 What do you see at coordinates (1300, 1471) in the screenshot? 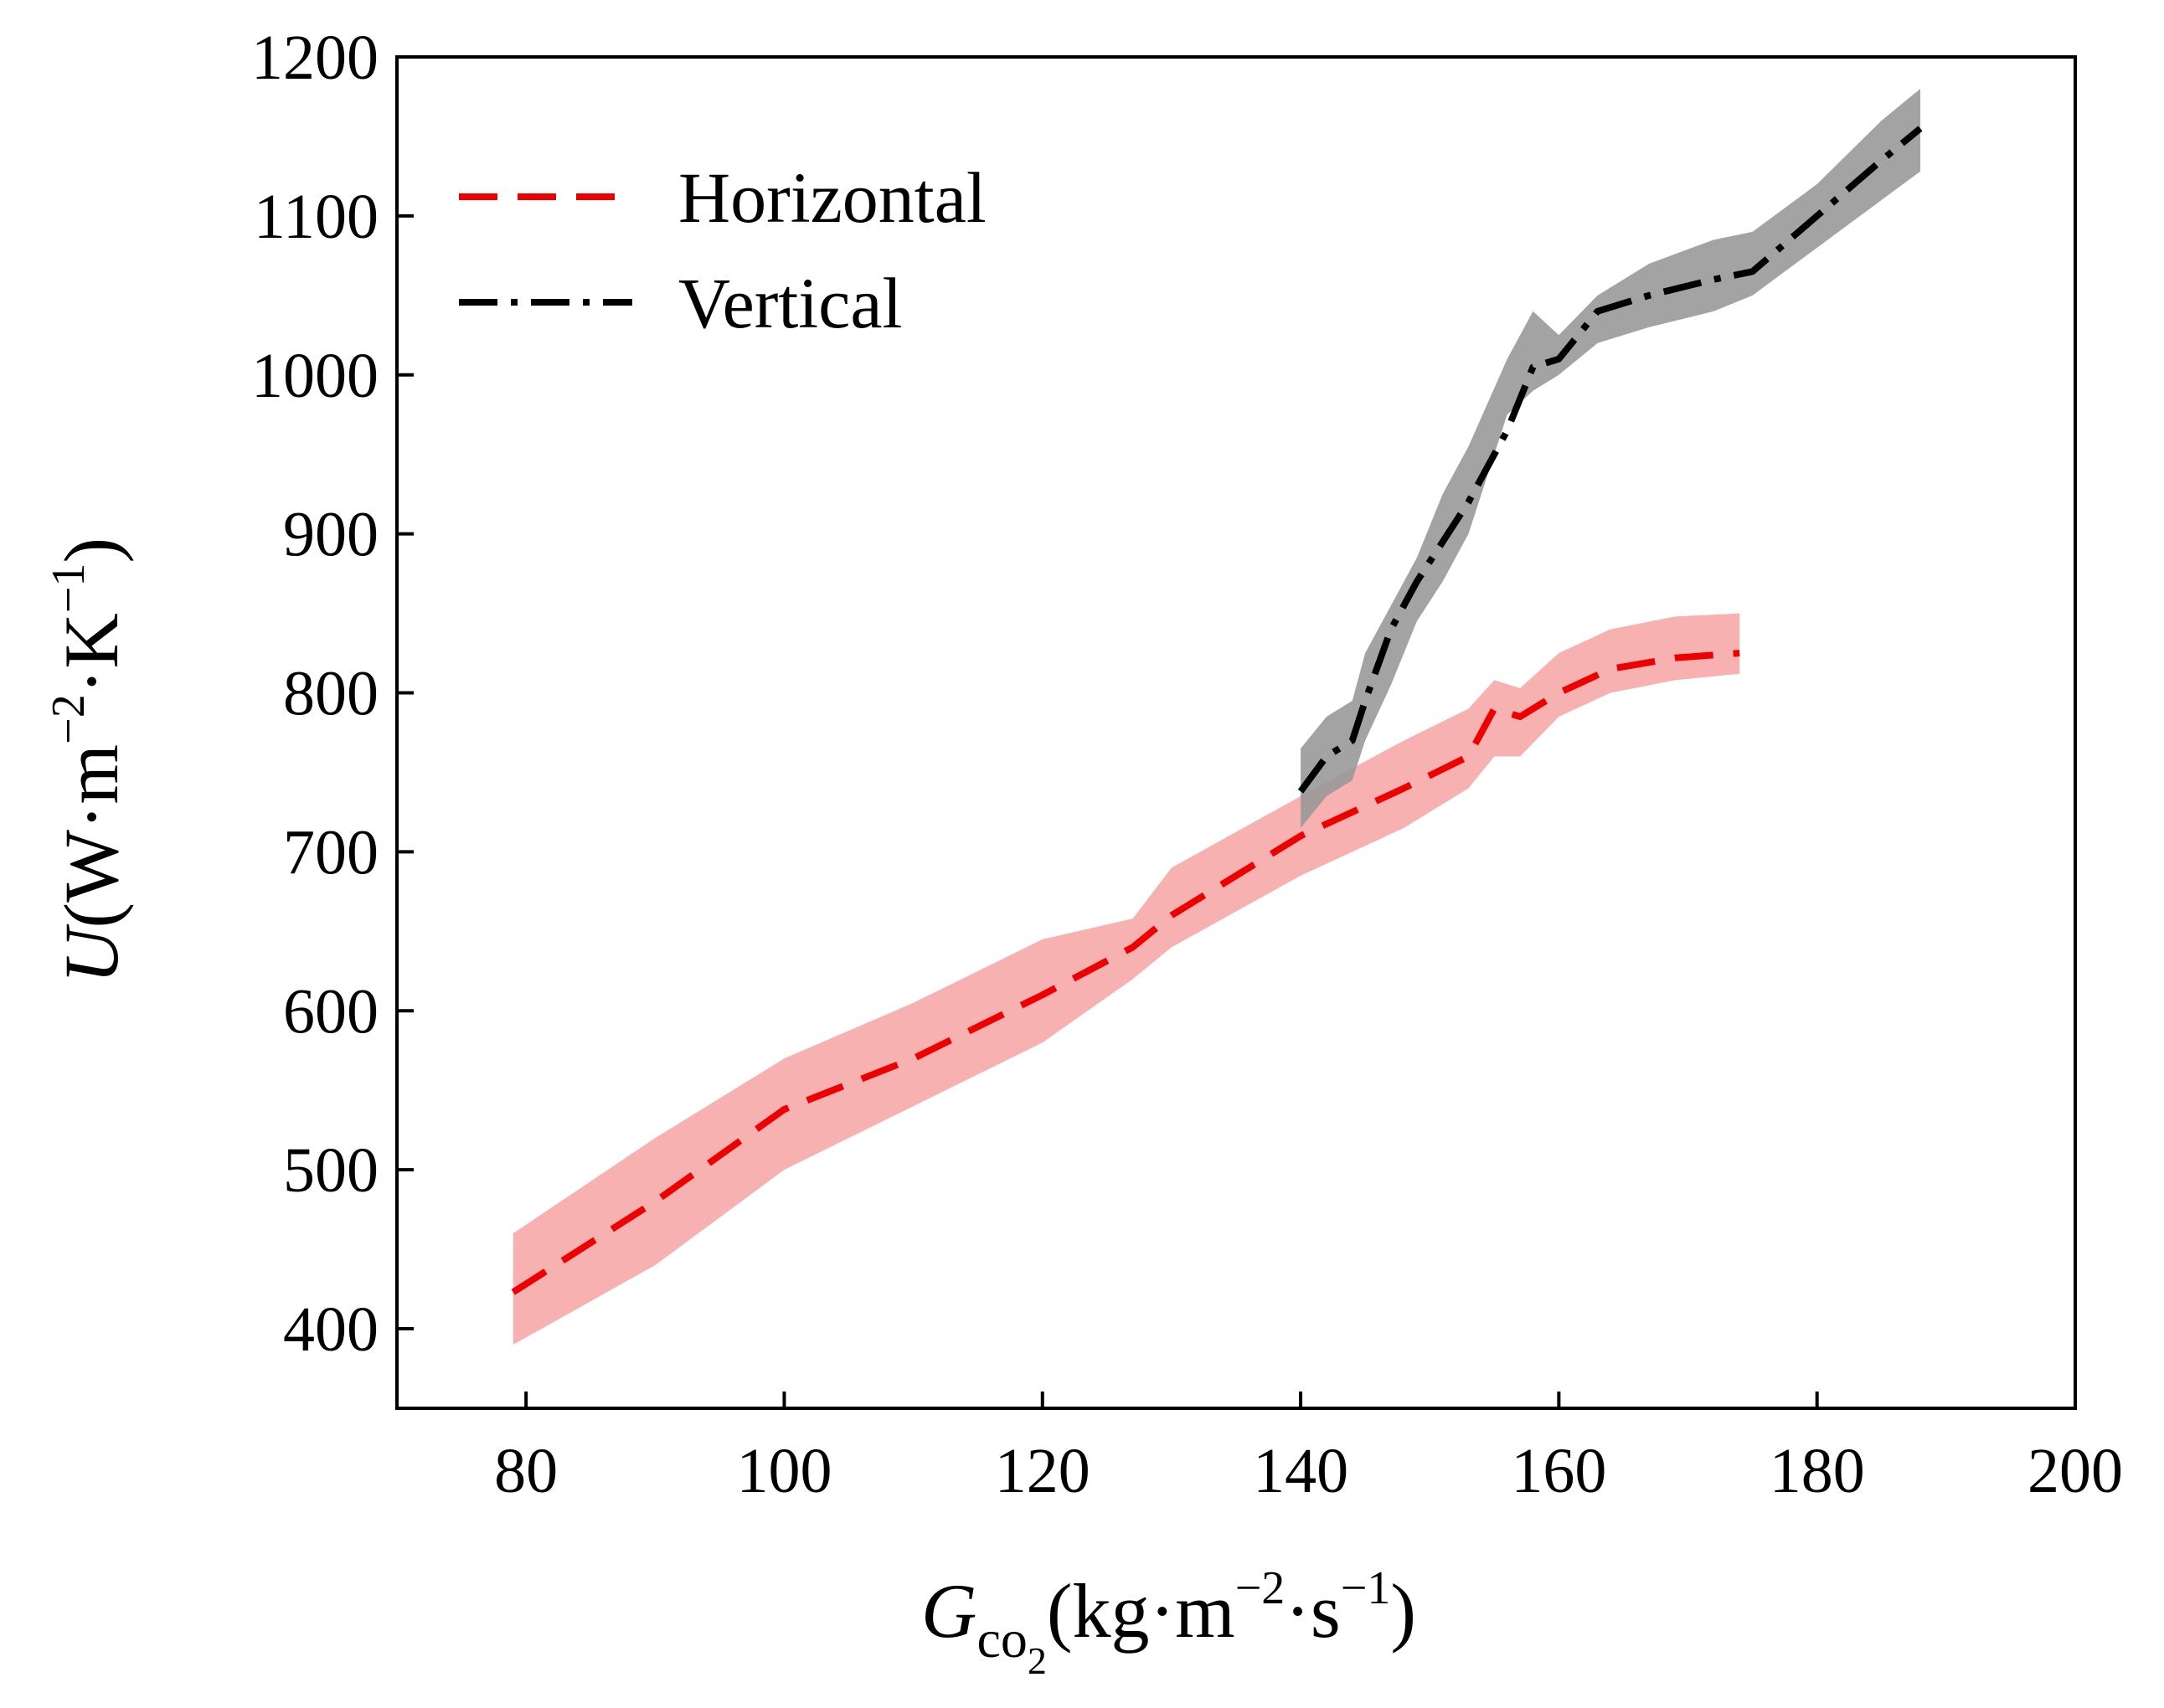
I see `x-tick-label-140: 140` at bounding box center [1300, 1471].